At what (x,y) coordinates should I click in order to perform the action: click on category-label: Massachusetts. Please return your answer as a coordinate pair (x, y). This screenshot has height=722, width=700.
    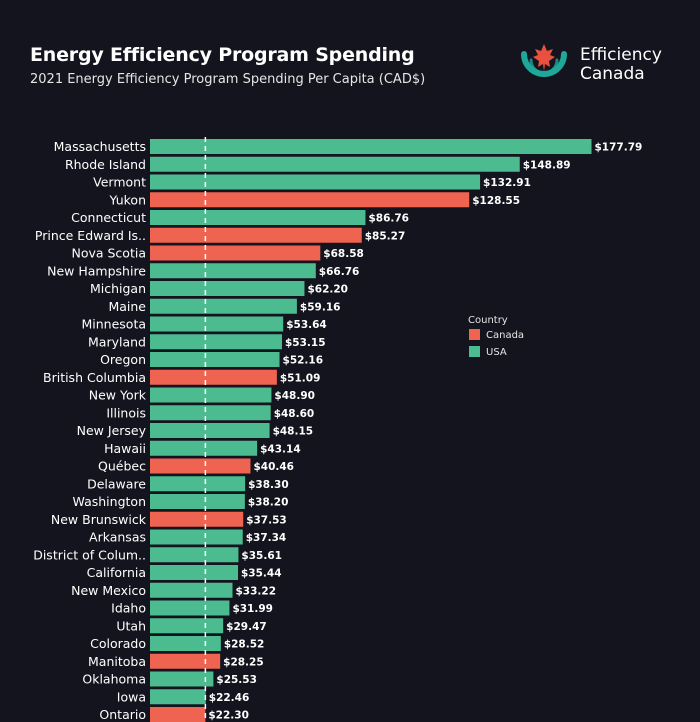
    Looking at the image, I should click on (100, 146).